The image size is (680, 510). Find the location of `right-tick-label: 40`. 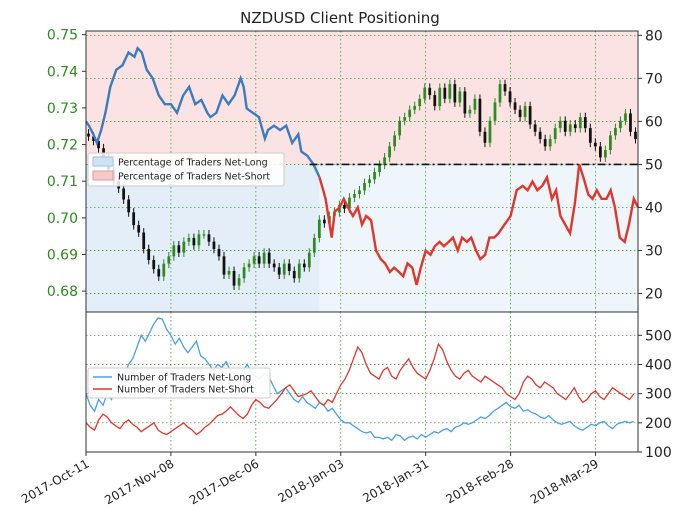

right-tick-label: 40 is located at coordinates (654, 208).